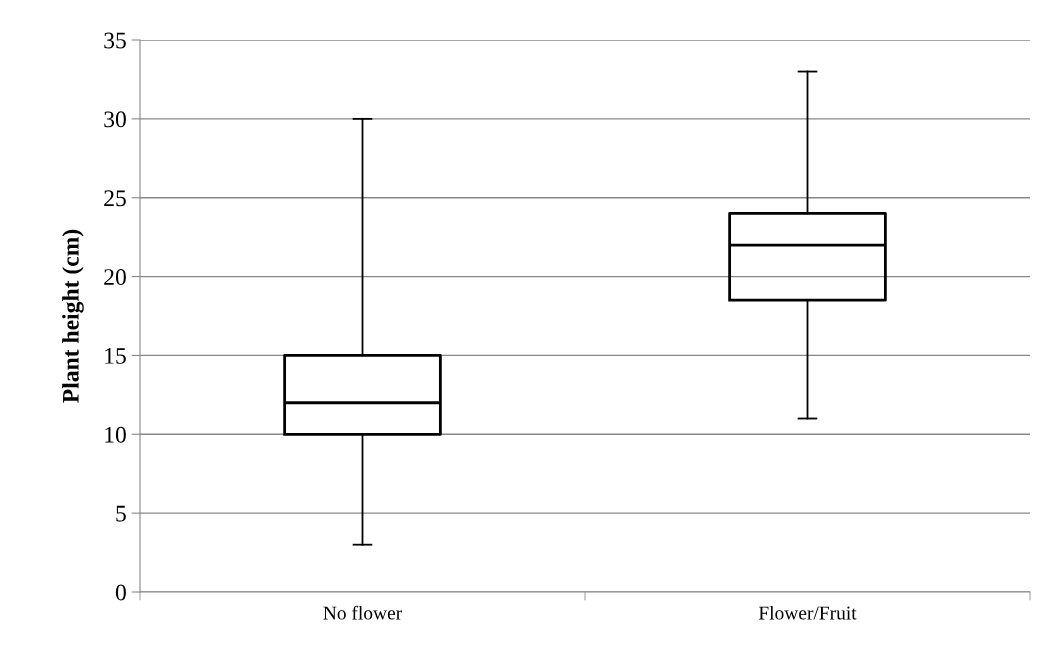  I want to click on y-tick-label: 35, so click(115, 40).